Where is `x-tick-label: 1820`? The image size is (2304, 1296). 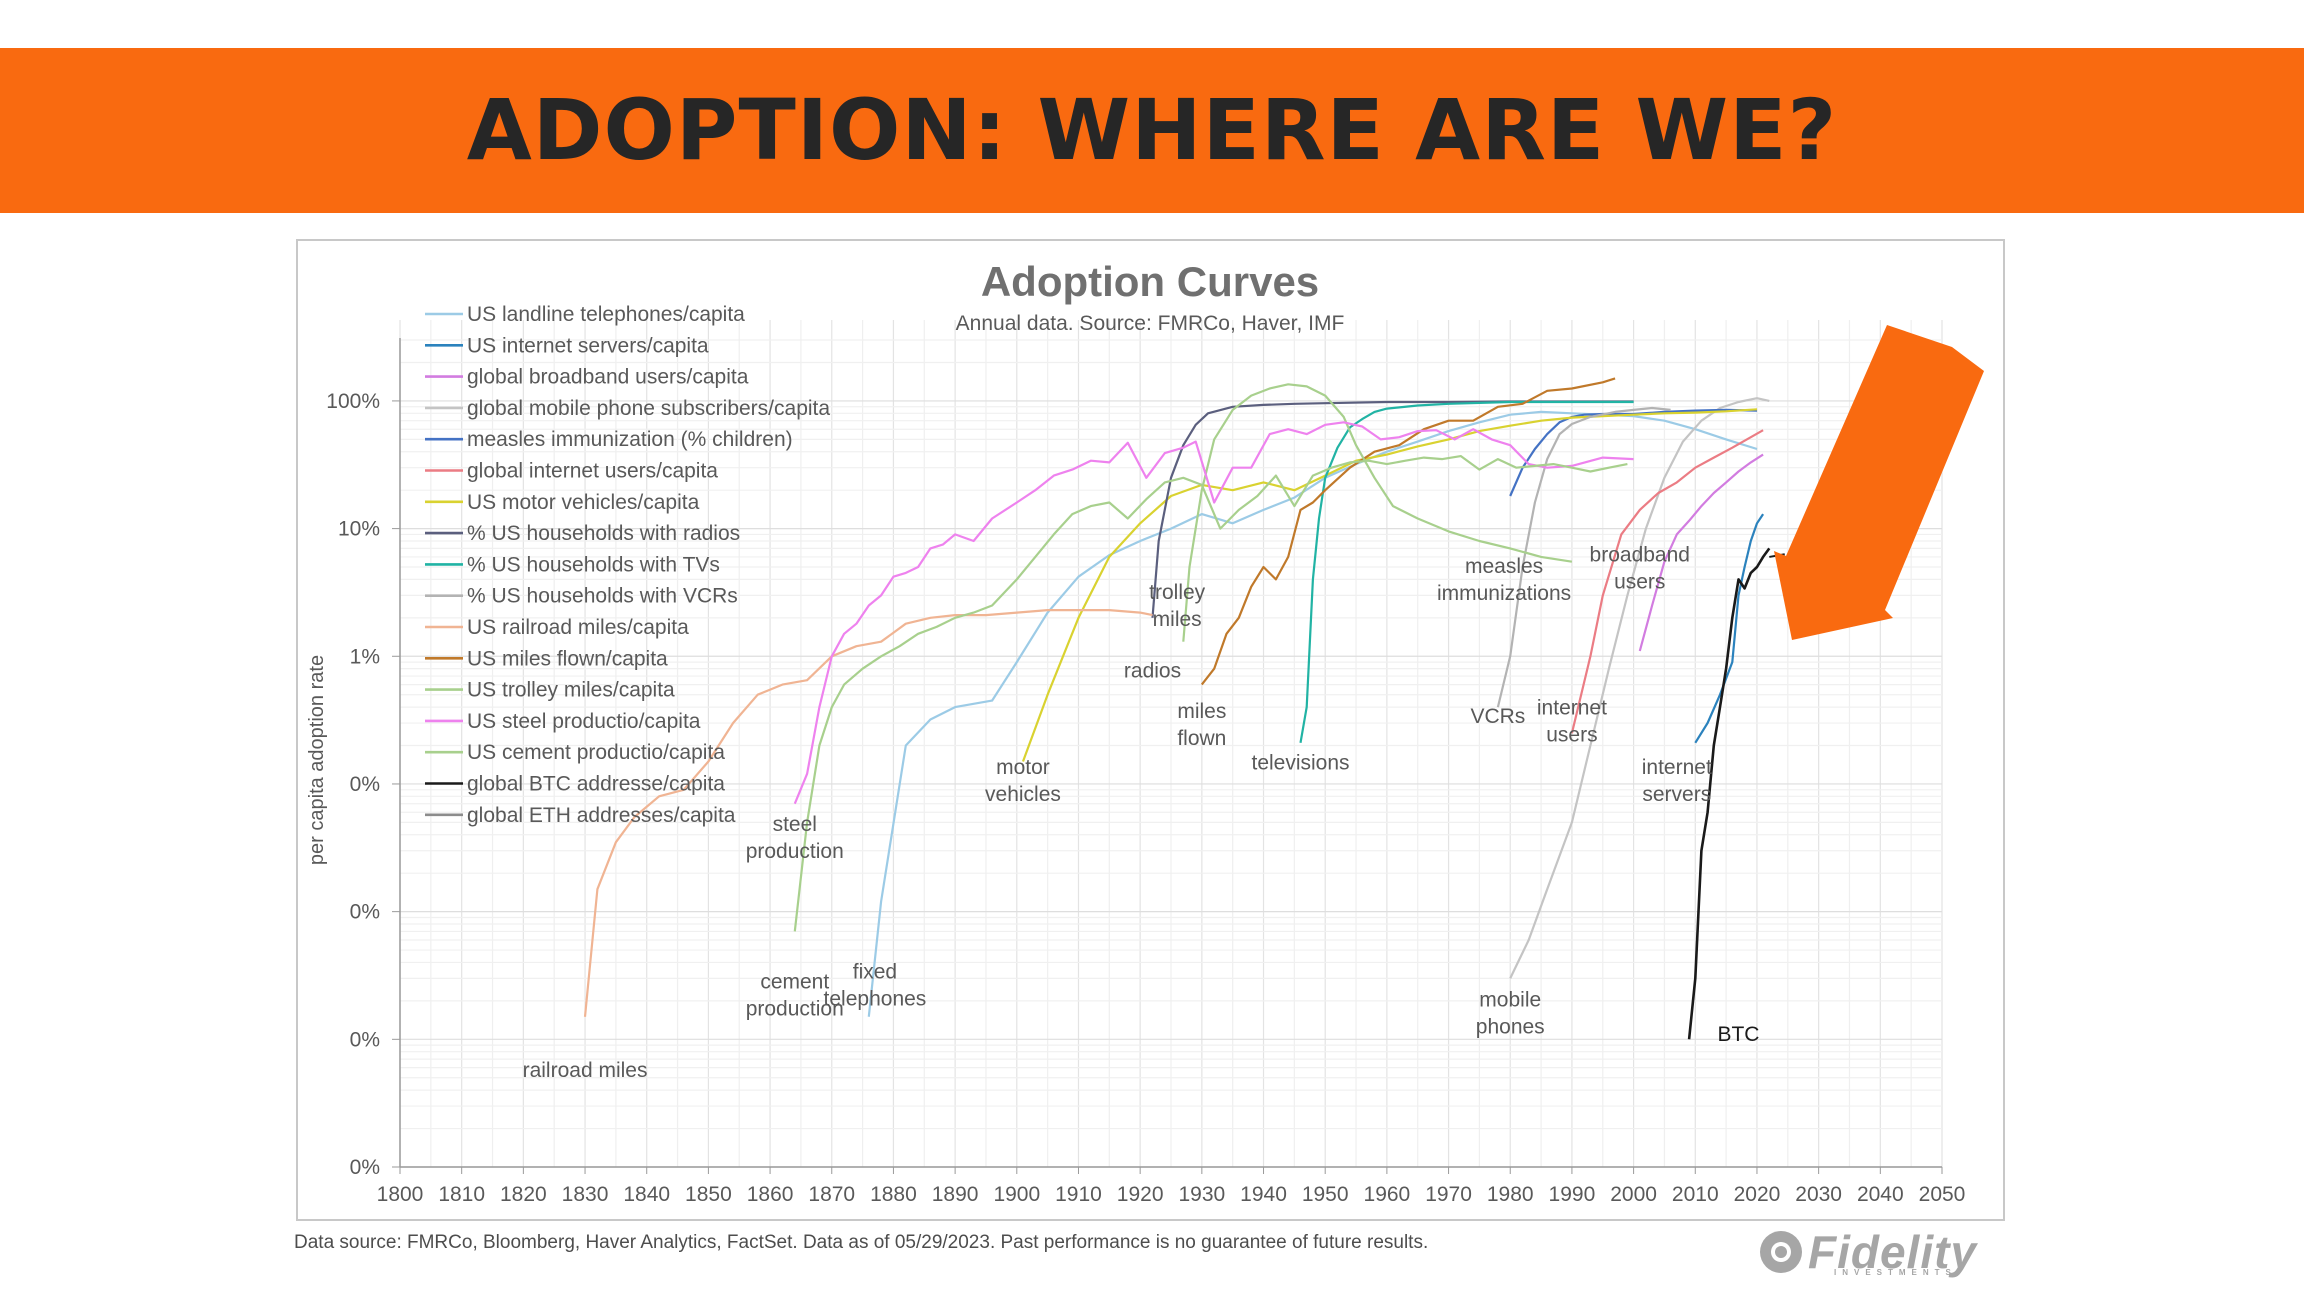
x-tick-label: 1820 is located at coordinates (523, 1194).